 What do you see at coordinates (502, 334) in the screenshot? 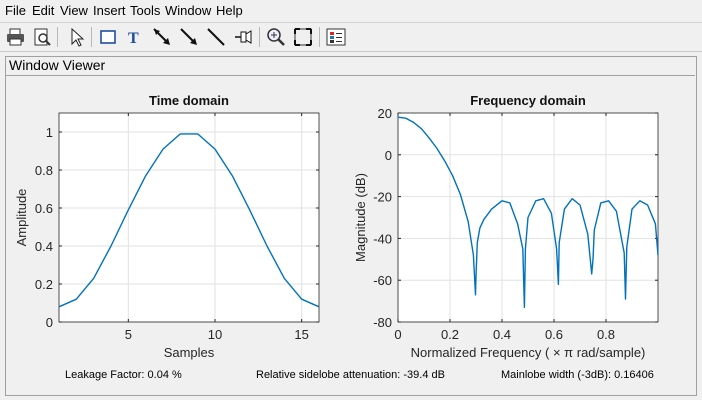
I see `freq-x-tick-label: 0.4` at bounding box center [502, 334].